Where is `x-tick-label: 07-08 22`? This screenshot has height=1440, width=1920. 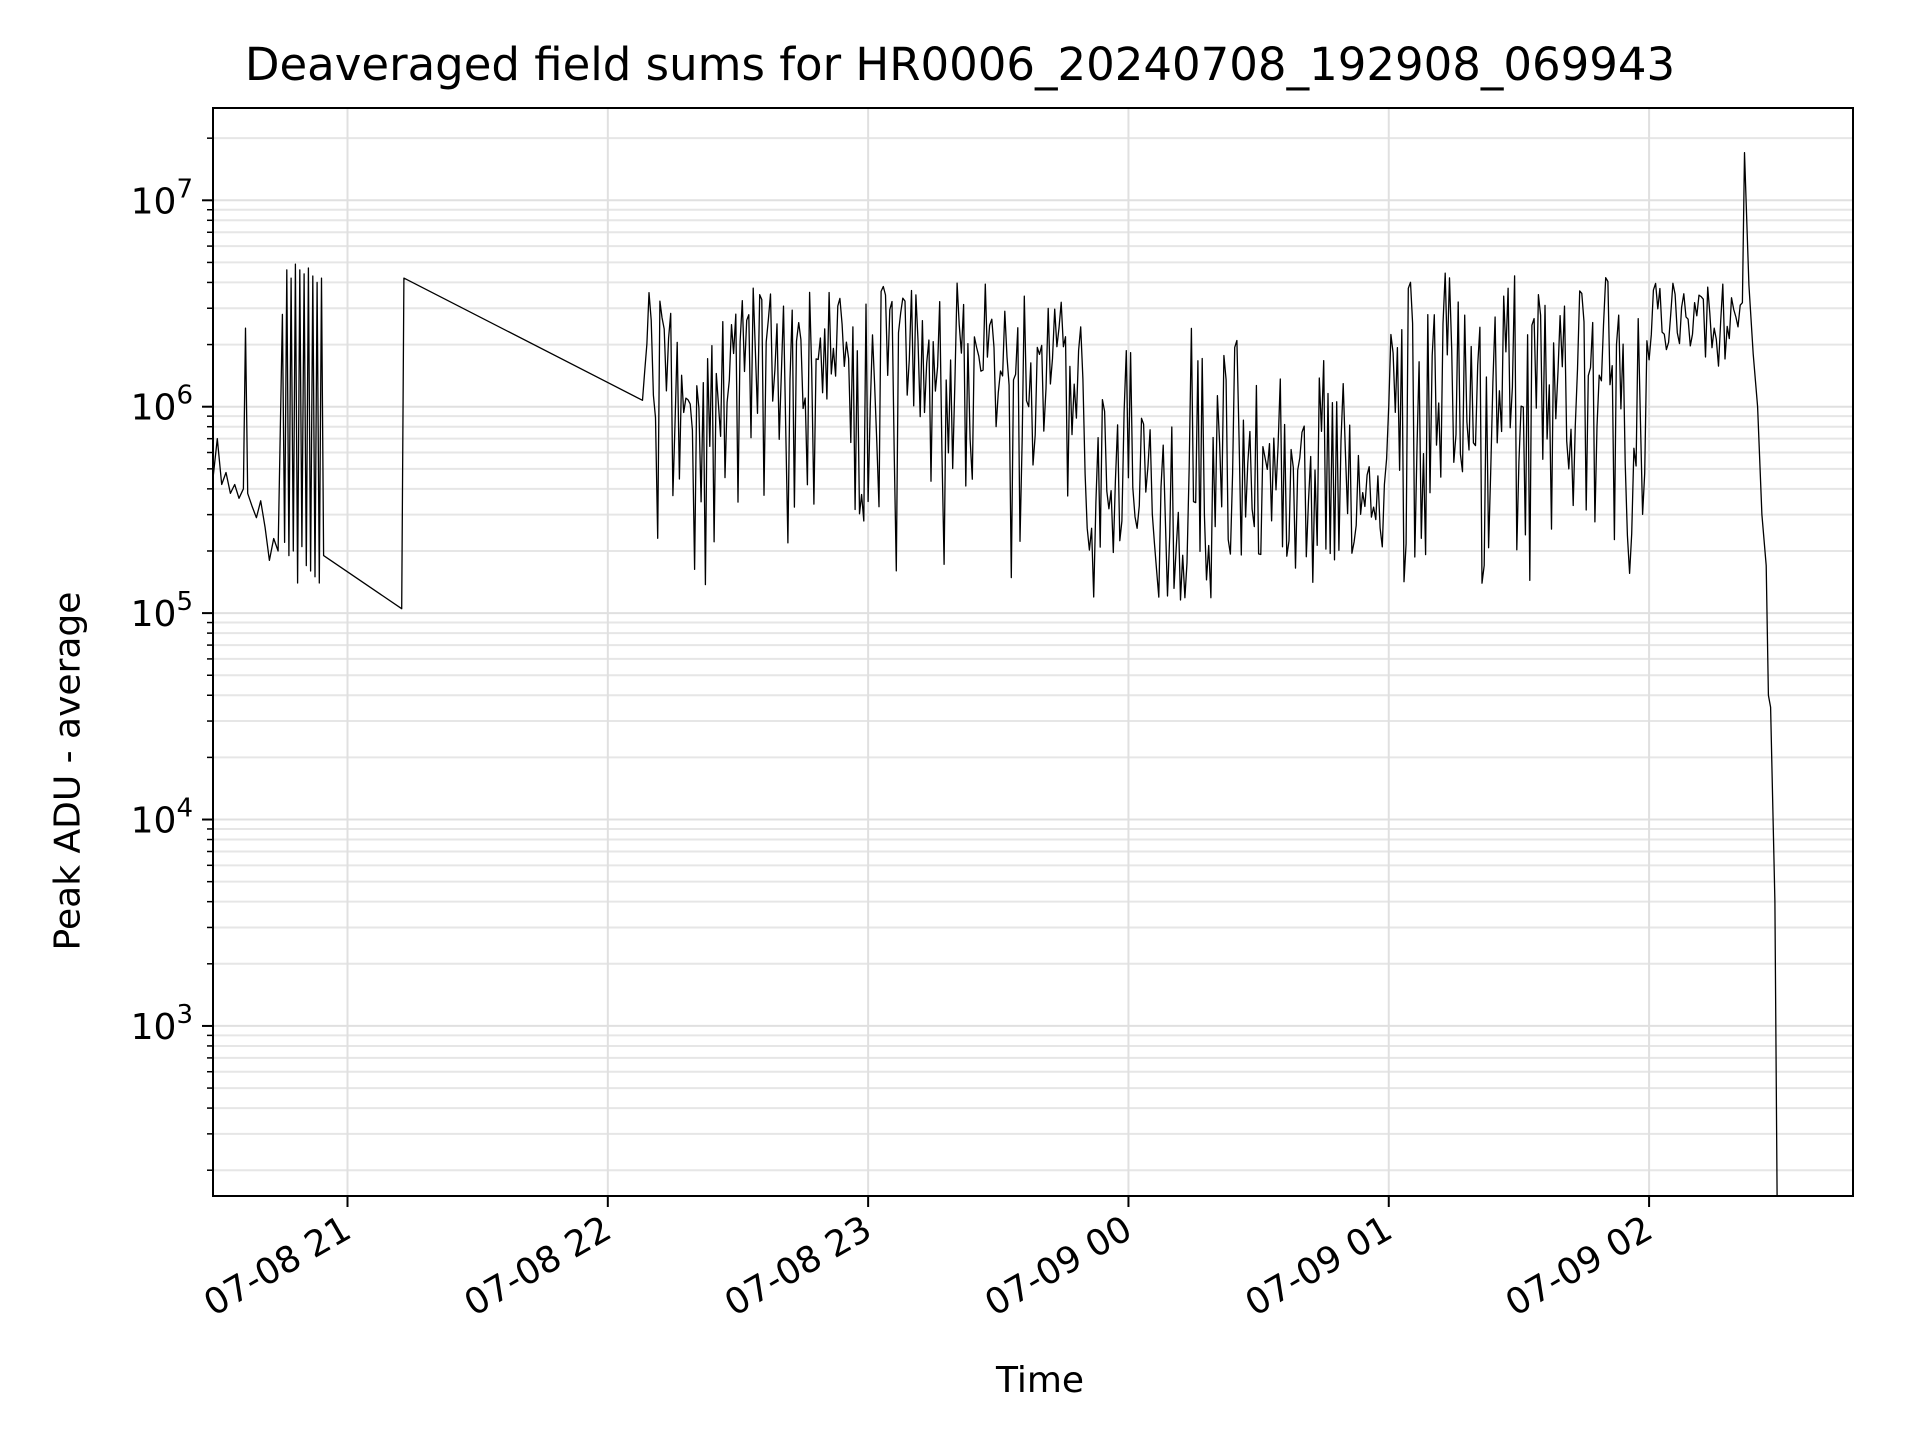
x-tick-label: 07-08 22 is located at coordinates (538, 1266).